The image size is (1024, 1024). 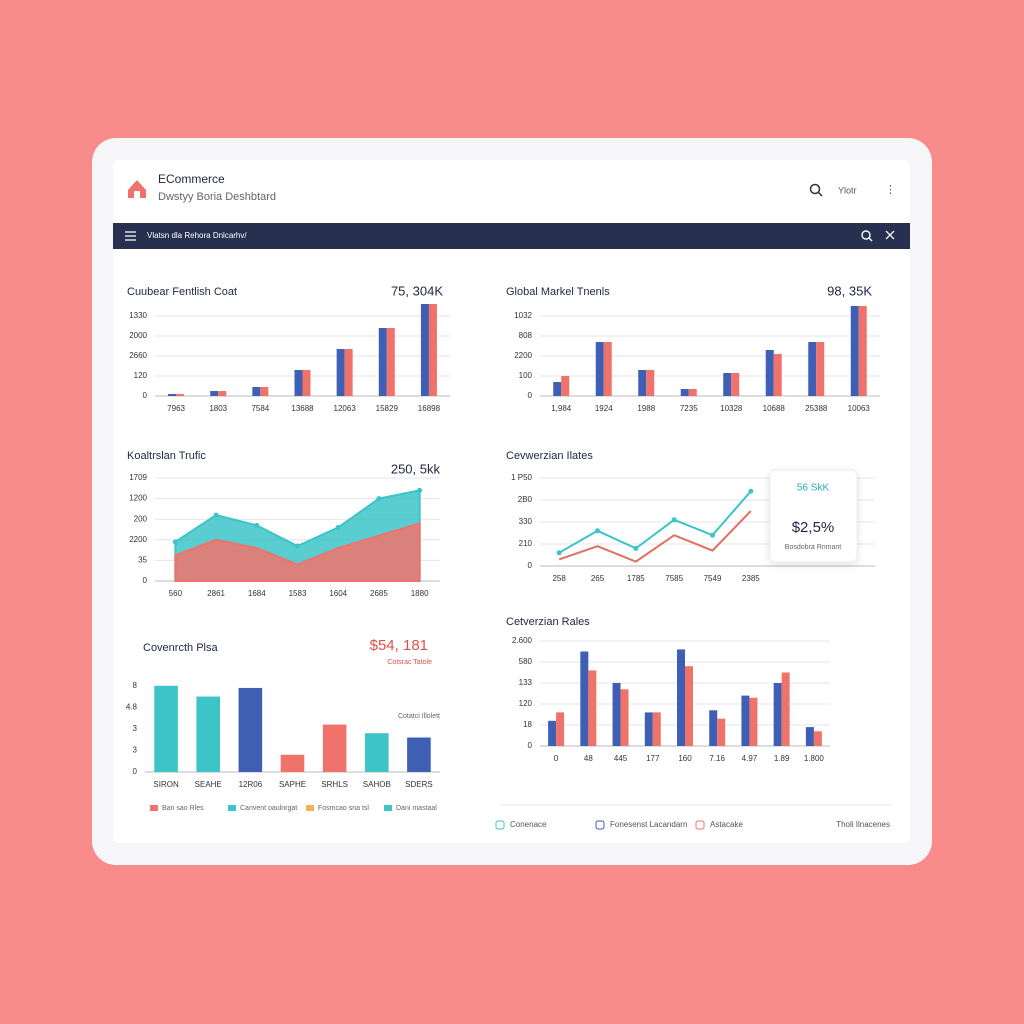 I want to click on search-label: Ylotr, so click(x=847, y=190).